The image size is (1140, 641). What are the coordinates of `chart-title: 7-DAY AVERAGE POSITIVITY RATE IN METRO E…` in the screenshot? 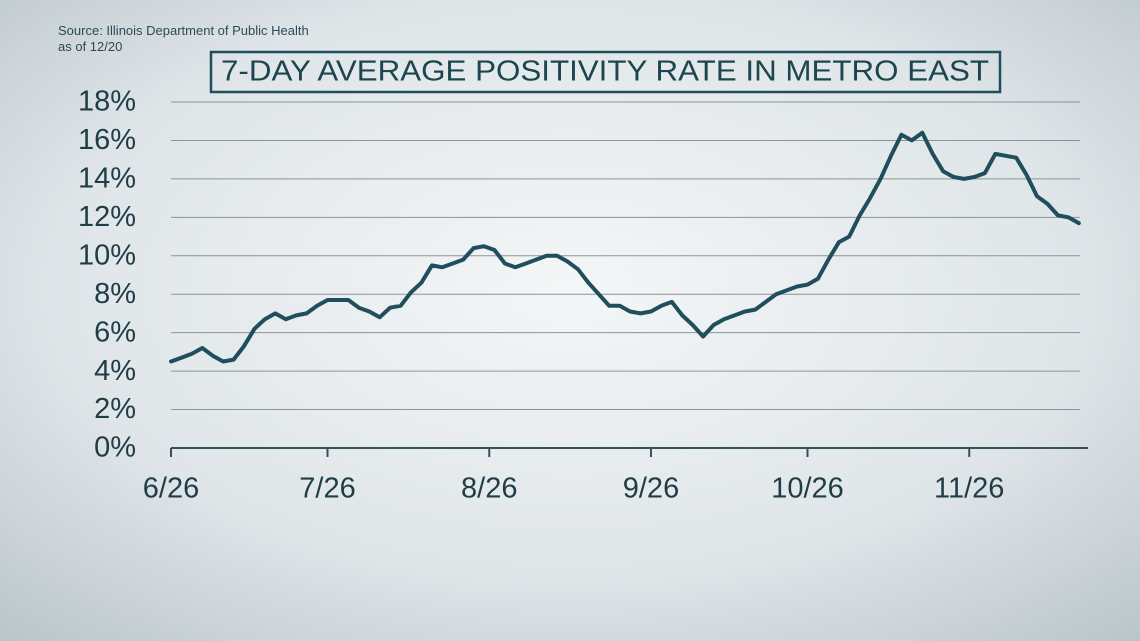 It's located at (605, 72).